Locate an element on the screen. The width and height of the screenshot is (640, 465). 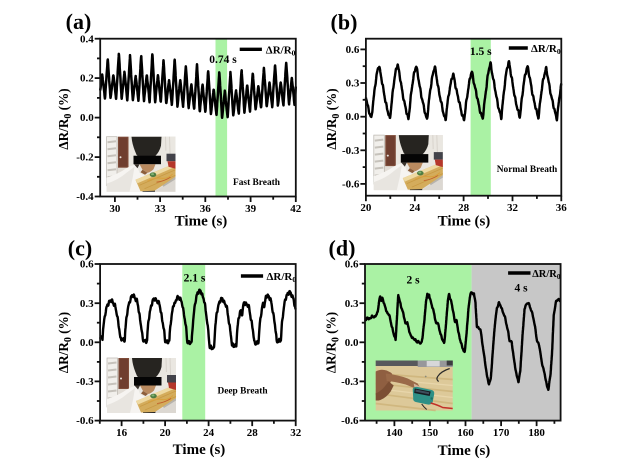
svg-text: 0.4 is located at coordinates (87, 39).